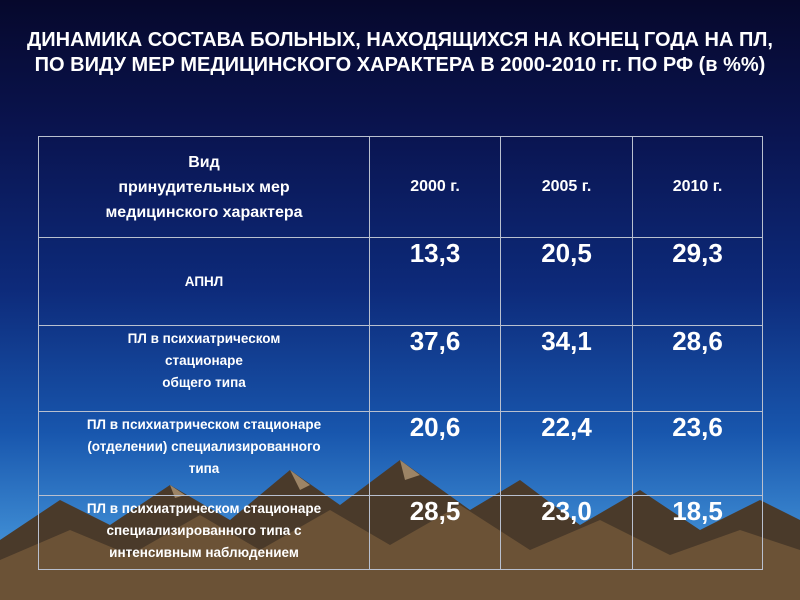  What do you see at coordinates (435, 281) in the screenshot?
I see `value-cell: 13,3` at bounding box center [435, 281].